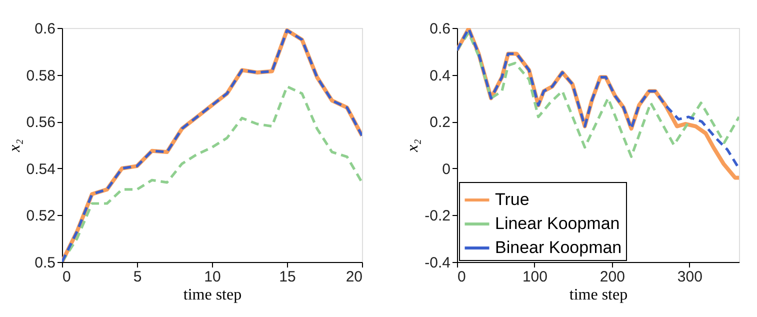 Image resolution: width=757 pixels, height=317 pixels. Describe the element at coordinates (212, 277) in the screenshot. I see `x-tick-label: 10` at that location.